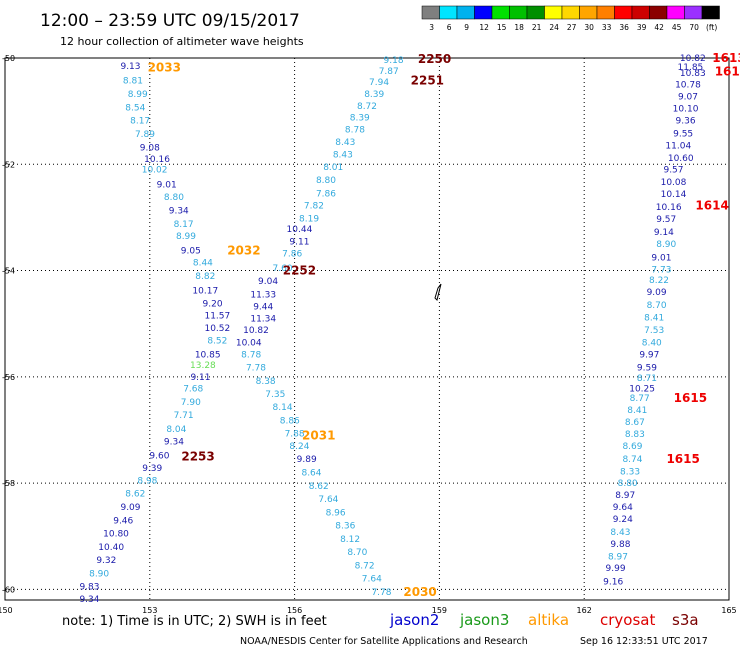 Image resolution: width=740 pixels, height=650 pixels. I want to click on wave-height-label: 7.73, so click(661, 270).